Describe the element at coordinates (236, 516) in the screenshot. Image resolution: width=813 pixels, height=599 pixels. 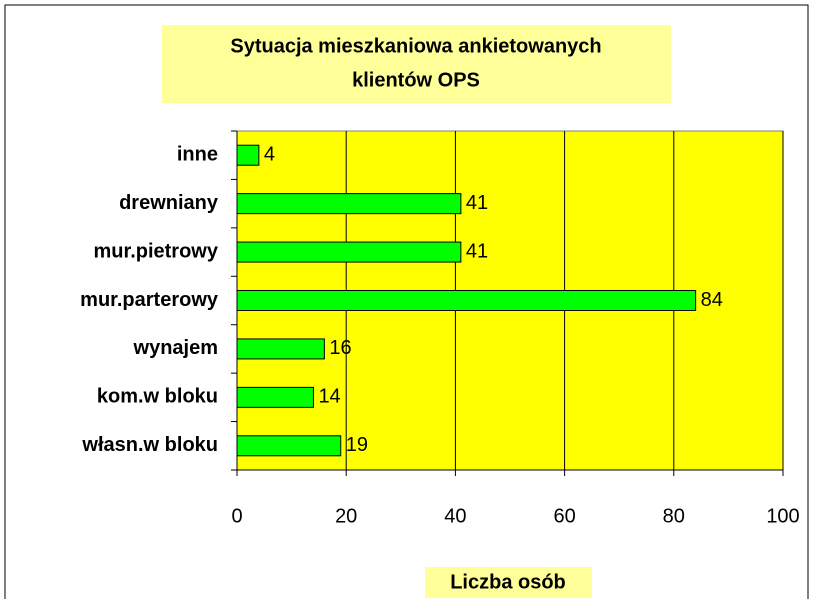
I see `x-tick-label: 0` at that location.